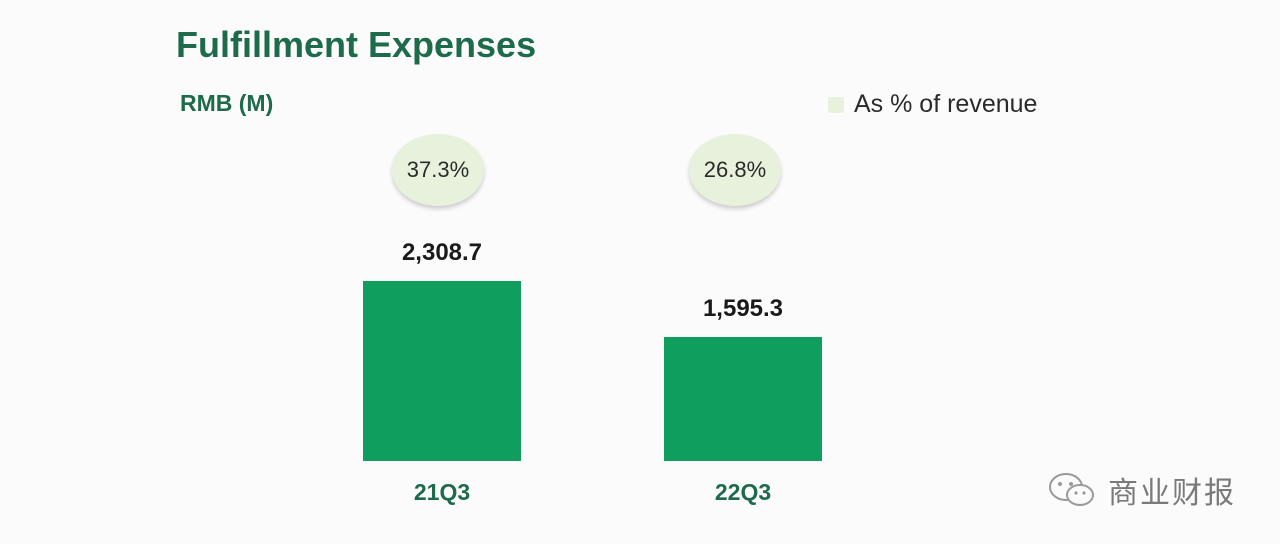 The height and width of the screenshot is (544, 1280). Describe the element at coordinates (836, 104) in the screenshot. I see `legend-swatch` at that location.